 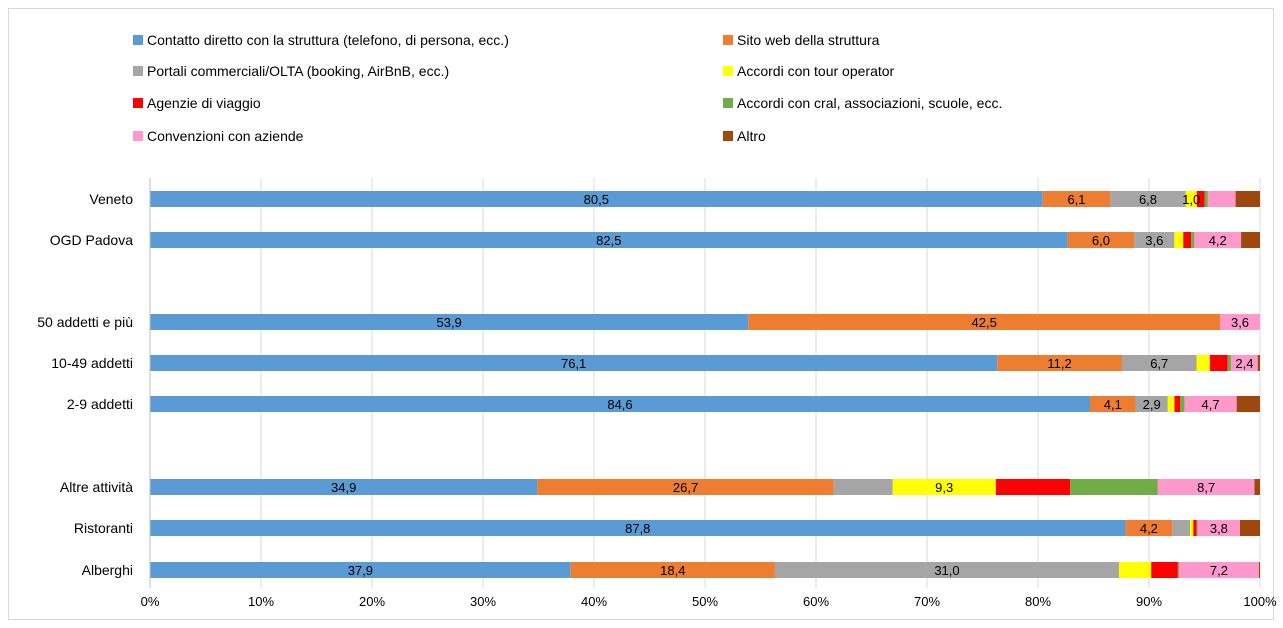 I want to click on data-label: 84,6, so click(x=619, y=404).